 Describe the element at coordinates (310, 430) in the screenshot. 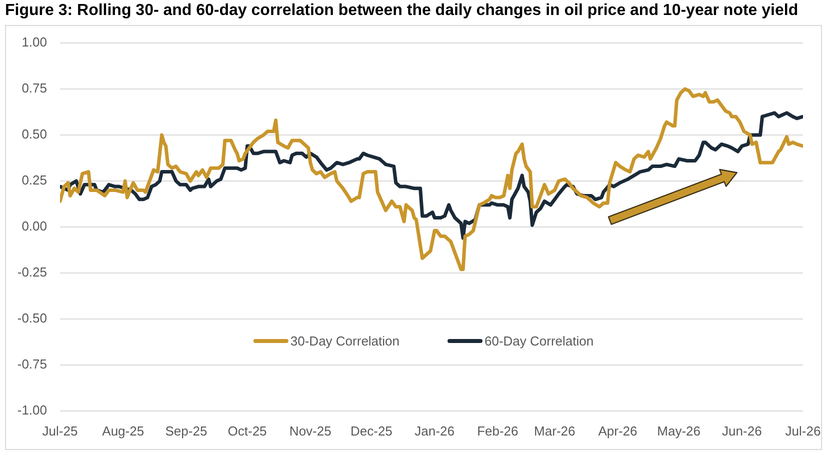

I see `x-tick-label: Nov-25` at that location.